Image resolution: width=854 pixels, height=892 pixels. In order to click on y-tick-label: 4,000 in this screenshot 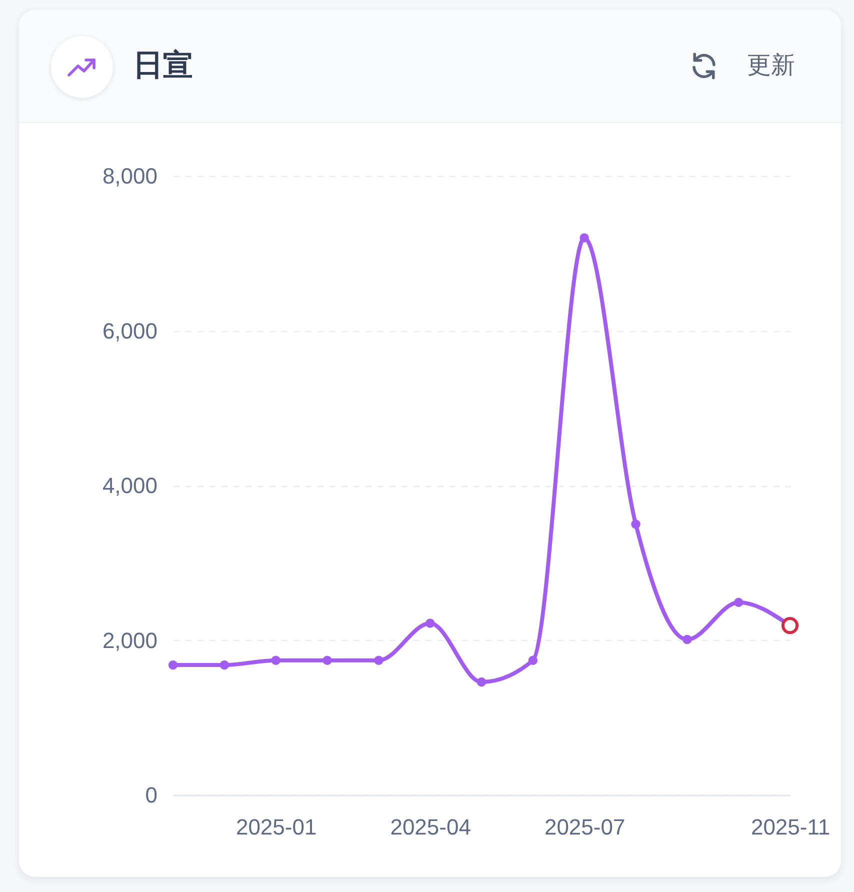, I will do `click(130, 485)`.